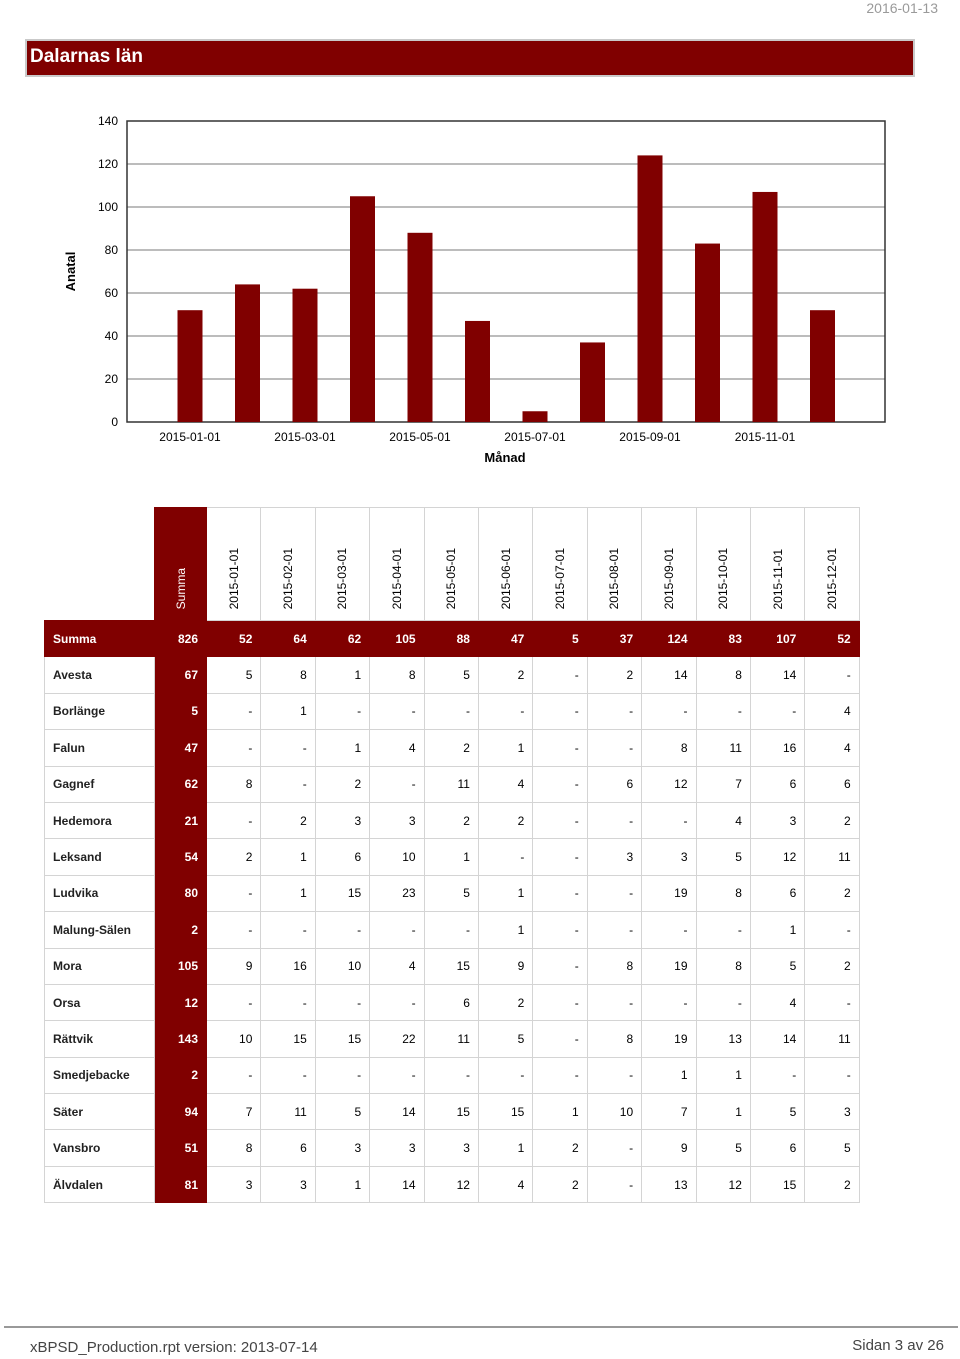 This screenshot has height=1359, width=960. Describe the element at coordinates (505, 638) in the screenshot. I see `table-cell: 47` at that location.